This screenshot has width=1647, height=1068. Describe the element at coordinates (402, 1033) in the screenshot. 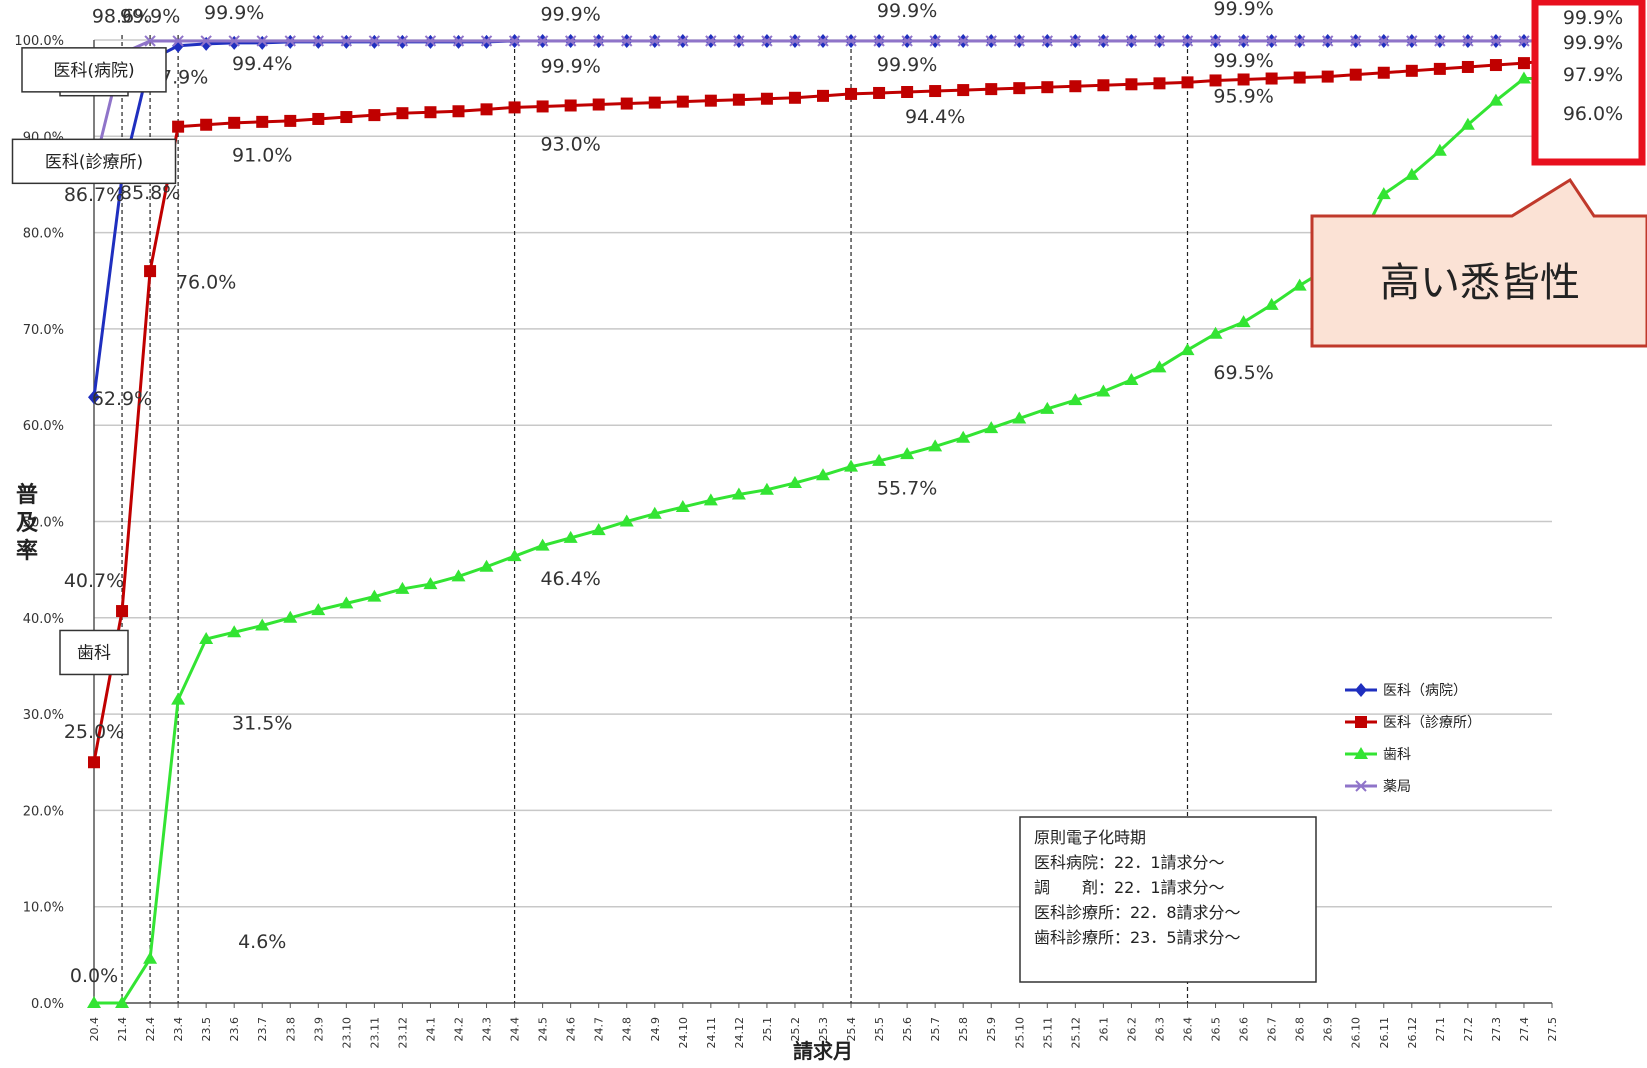

I see `x-tick-label: 23.12` at that location.